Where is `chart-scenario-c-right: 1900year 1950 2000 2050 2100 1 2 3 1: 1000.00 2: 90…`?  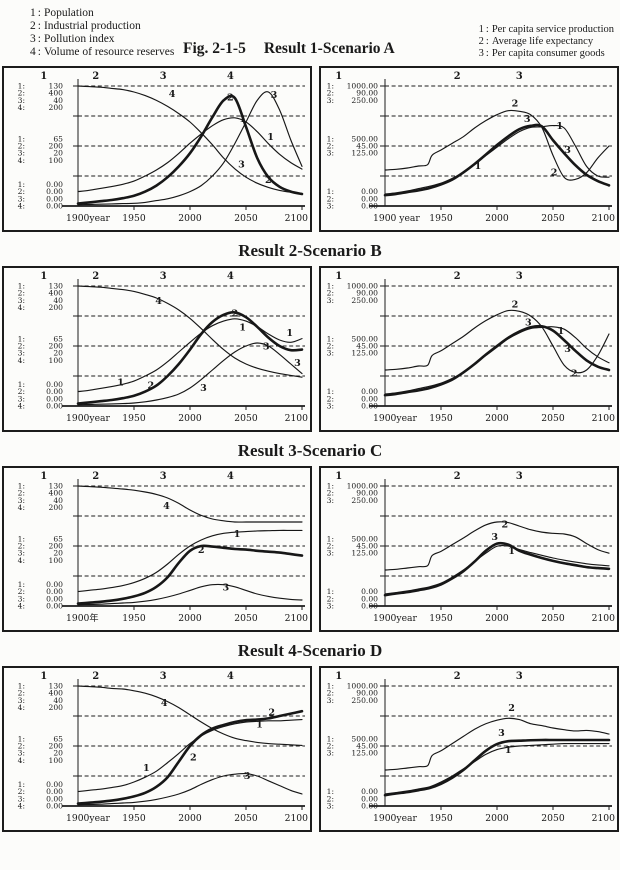 chart-scenario-c-right: 1900year 1950 2000 2050 2100 1 2 3 1: 1000.00 2: 90… is located at coordinates (468, 549).